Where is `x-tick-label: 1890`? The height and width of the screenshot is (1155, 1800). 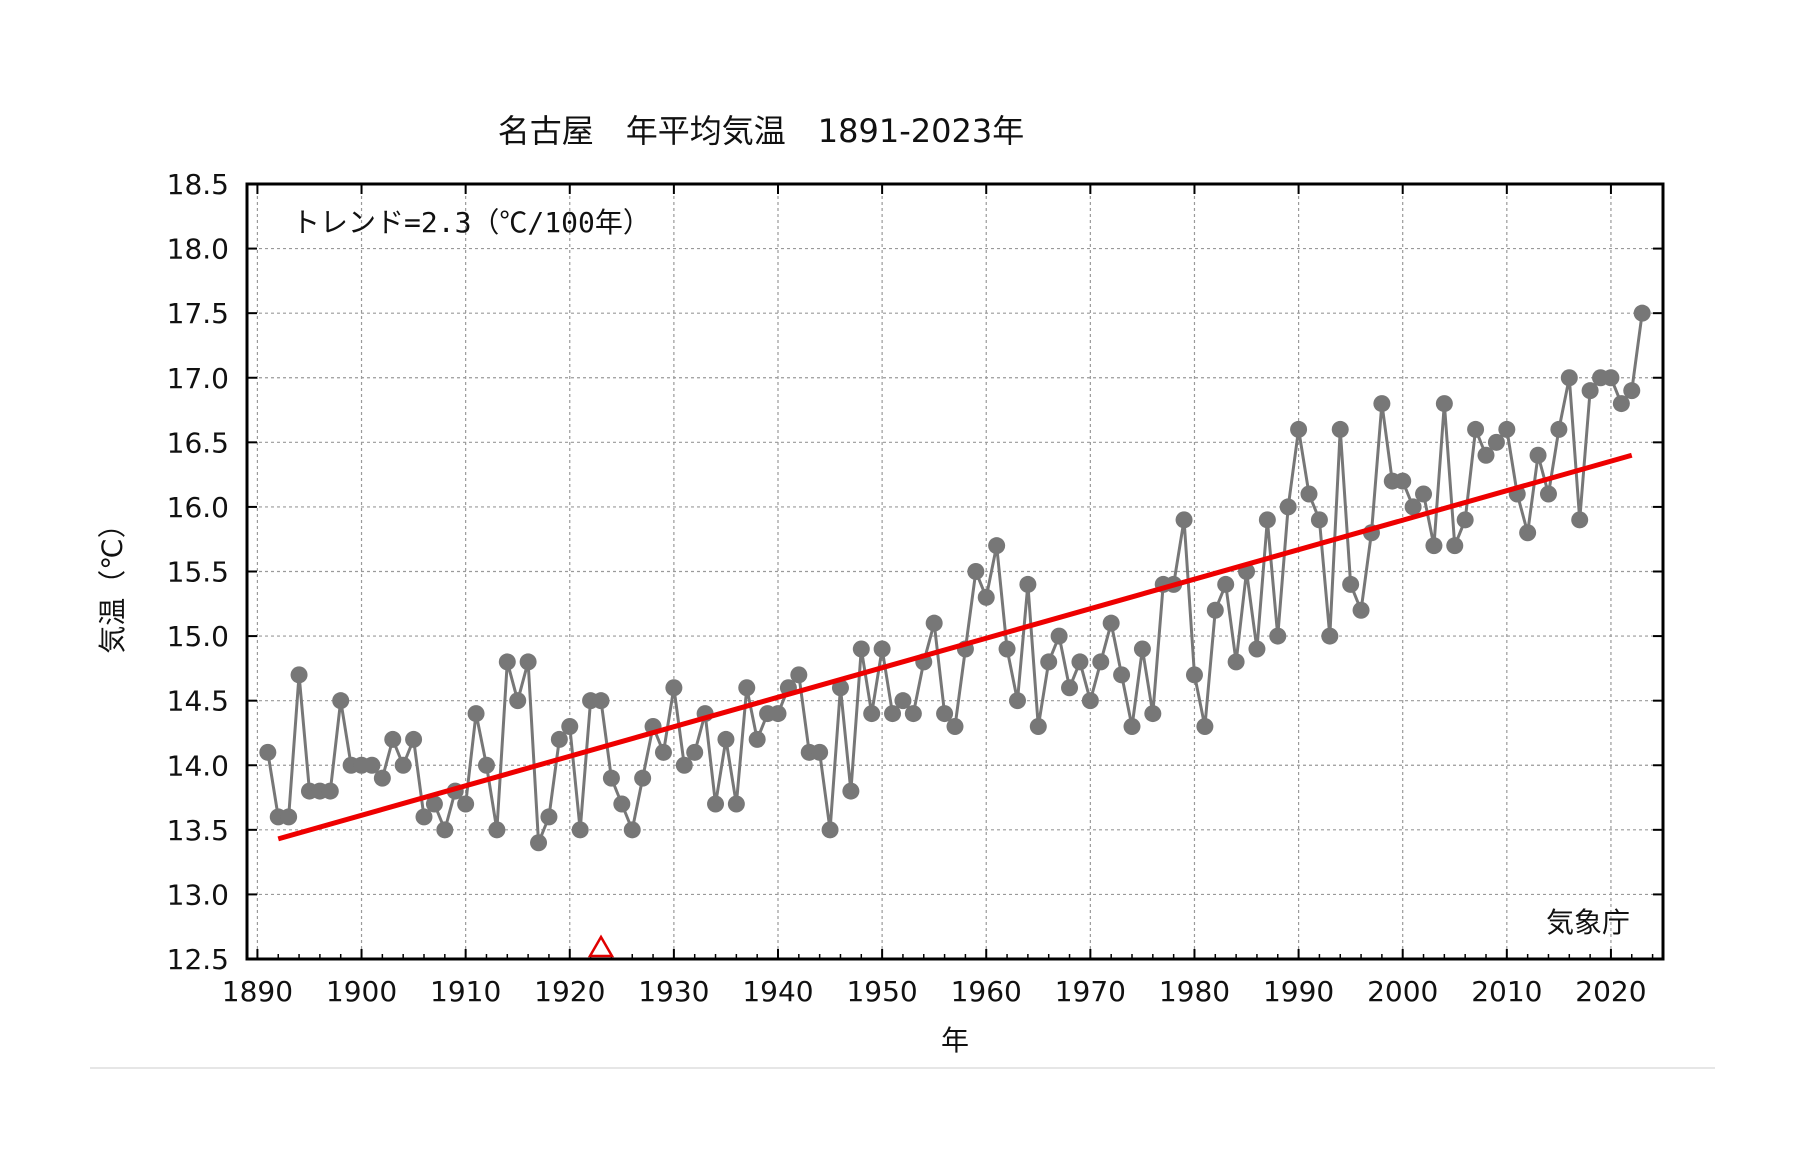
x-tick-label: 1890 is located at coordinates (257, 991).